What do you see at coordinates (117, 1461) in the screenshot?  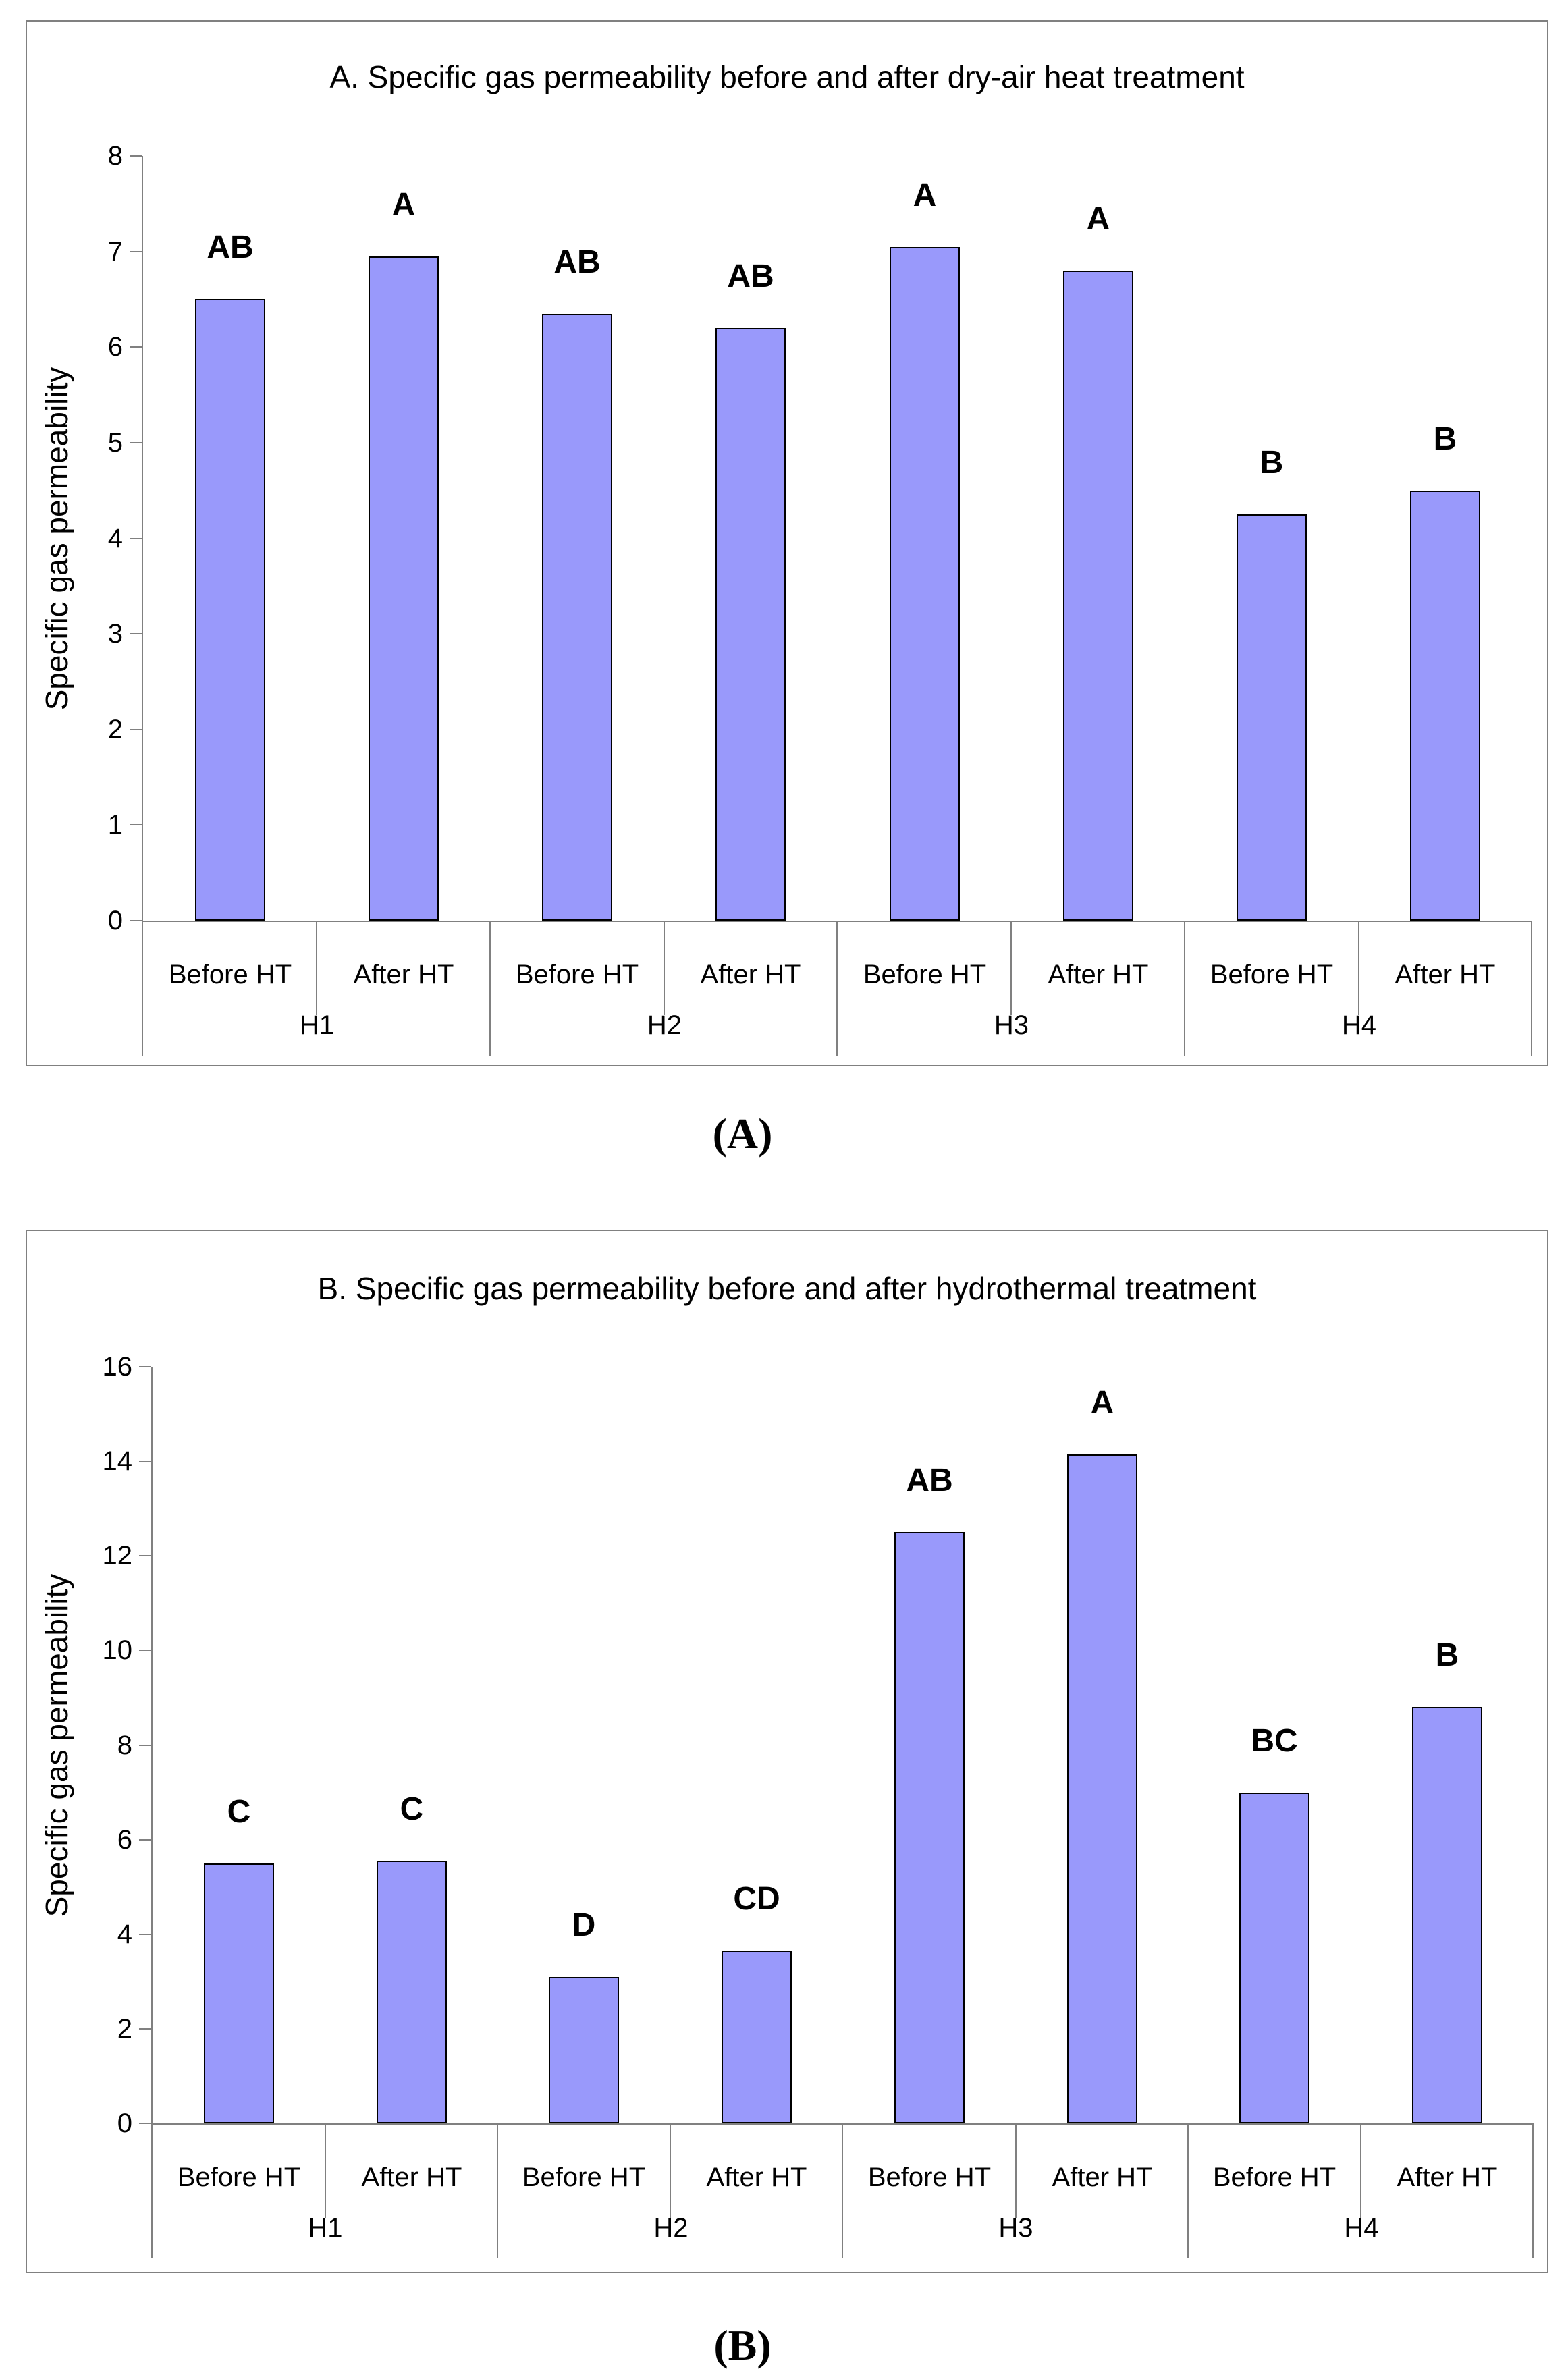 I see `y-tick-label: 14` at bounding box center [117, 1461].